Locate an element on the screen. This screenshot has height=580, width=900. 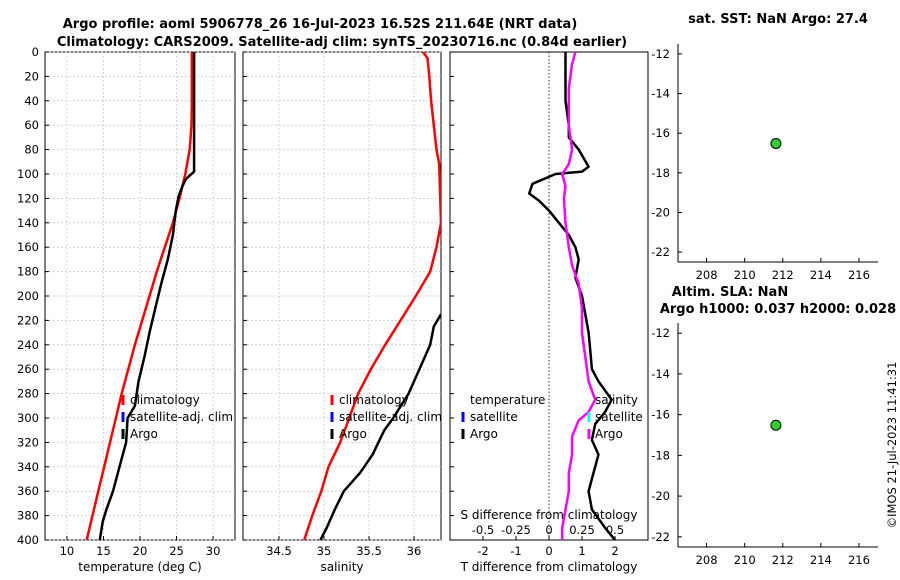
sst-y-tick-label: -22 is located at coordinates (660, 252).